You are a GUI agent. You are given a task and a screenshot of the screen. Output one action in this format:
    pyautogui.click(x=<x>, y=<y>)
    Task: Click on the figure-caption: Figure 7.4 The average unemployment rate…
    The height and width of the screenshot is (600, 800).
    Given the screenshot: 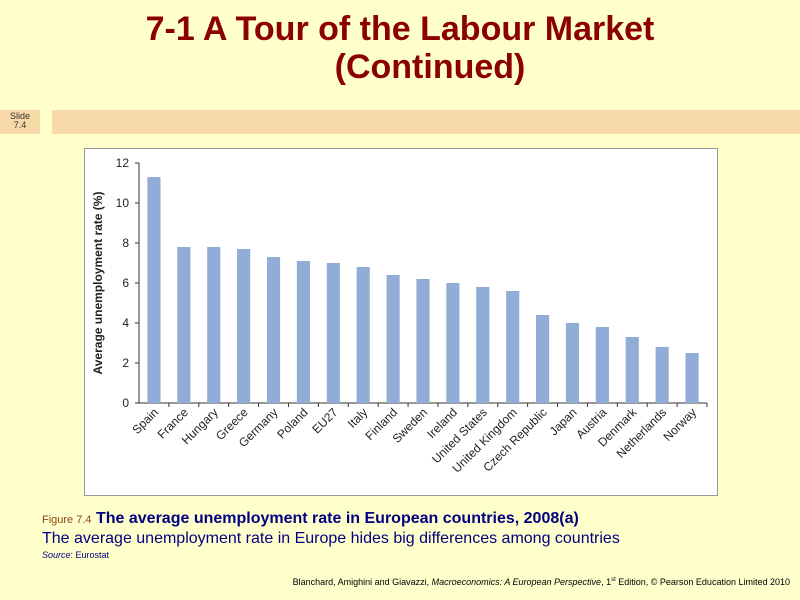 What is the action you would take?
    pyautogui.click(x=412, y=535)
    